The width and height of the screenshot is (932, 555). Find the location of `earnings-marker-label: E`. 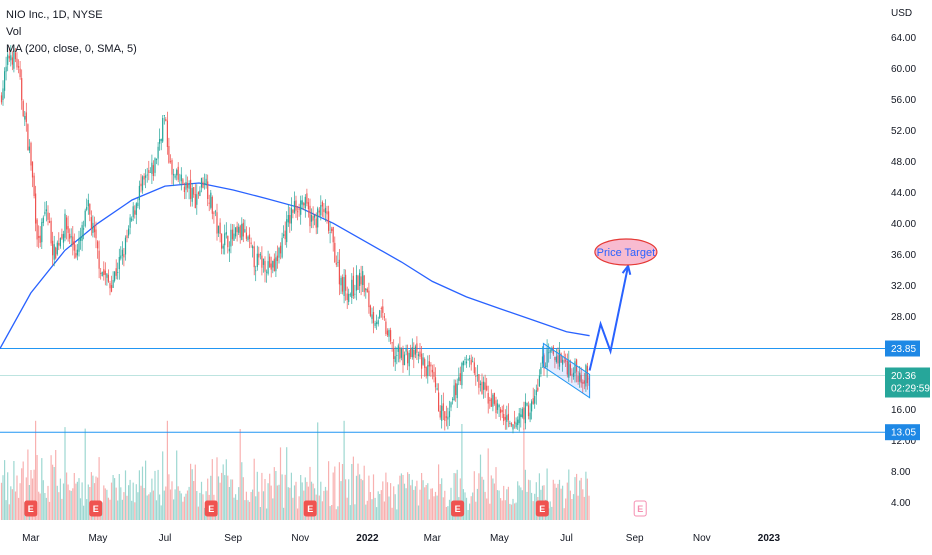

earnings-marker-label: E is located at coordinates (310, 509).